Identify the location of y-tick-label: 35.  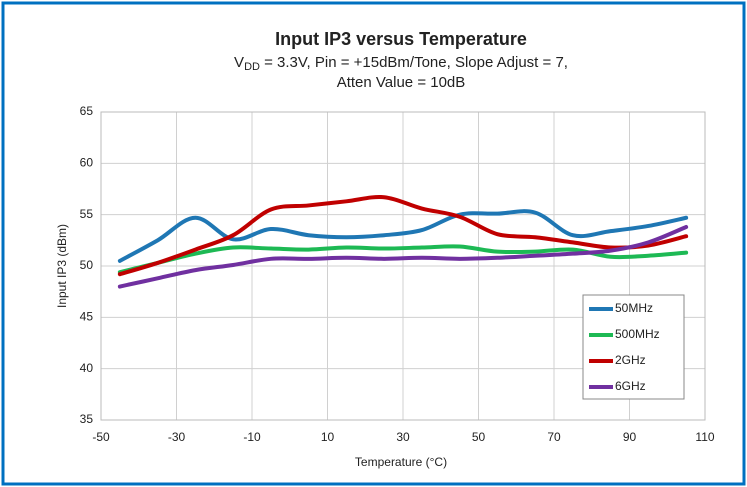
(87, 419).